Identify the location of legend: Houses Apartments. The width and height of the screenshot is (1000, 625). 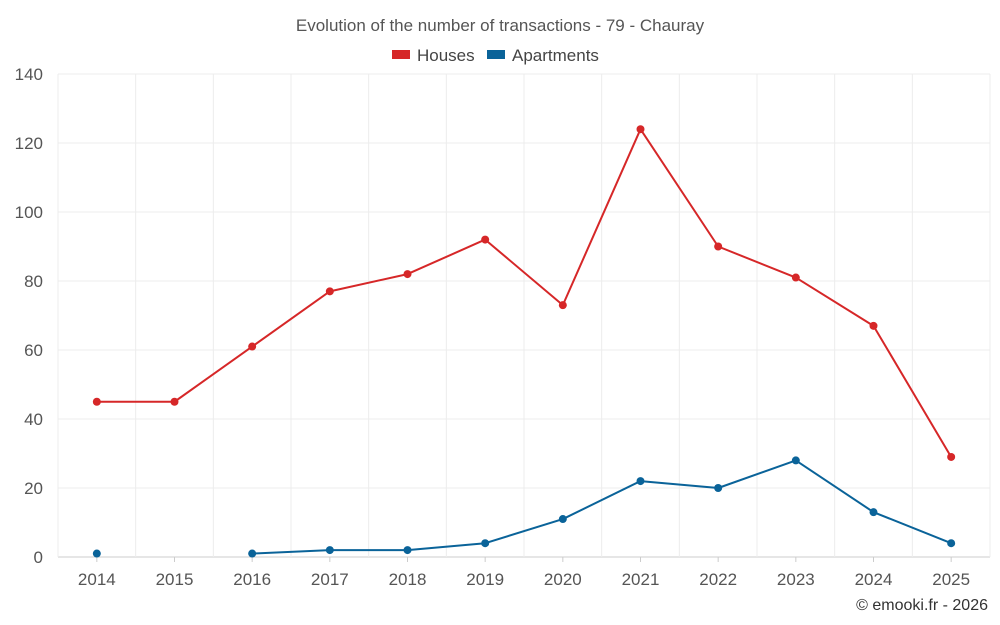
(495, 55).